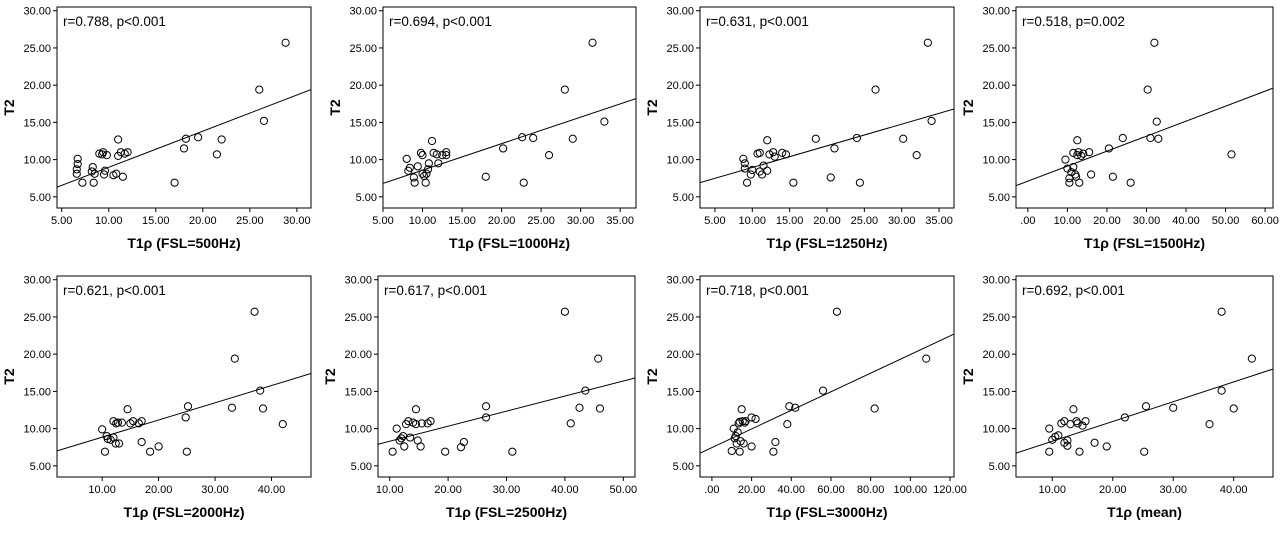  Describe the element at coordinates (435, 290) in the screenshot. I see `correlation-annotation: r=0.617, p<0.001` at that location.